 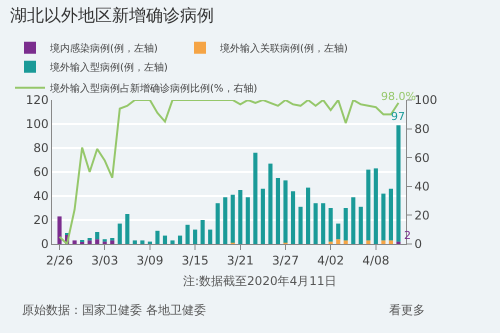 I want to click on chart-title: 湖北以外地区新增确诊病例, so click(x=112, y=16).